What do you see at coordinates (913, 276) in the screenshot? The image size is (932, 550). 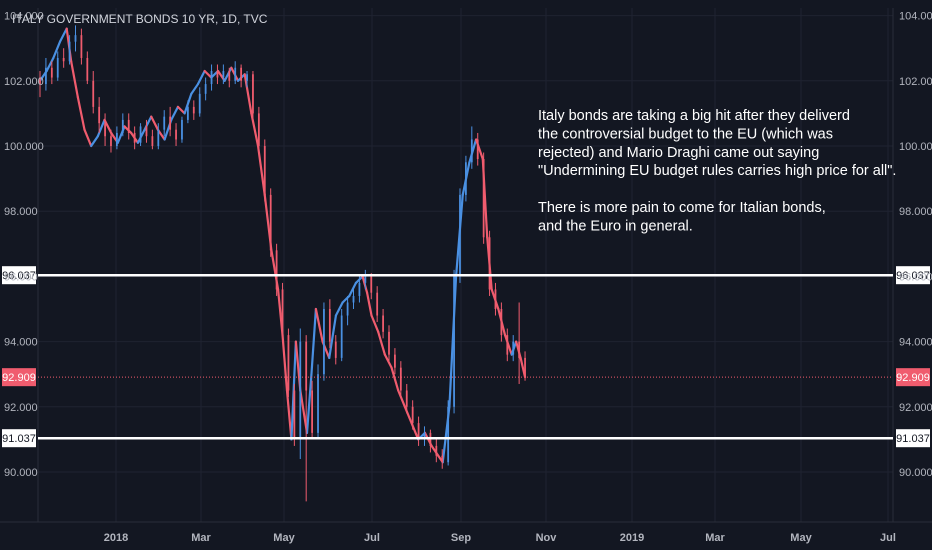 I see `level-label-right: 96.037` at bounding box center [913, 276].